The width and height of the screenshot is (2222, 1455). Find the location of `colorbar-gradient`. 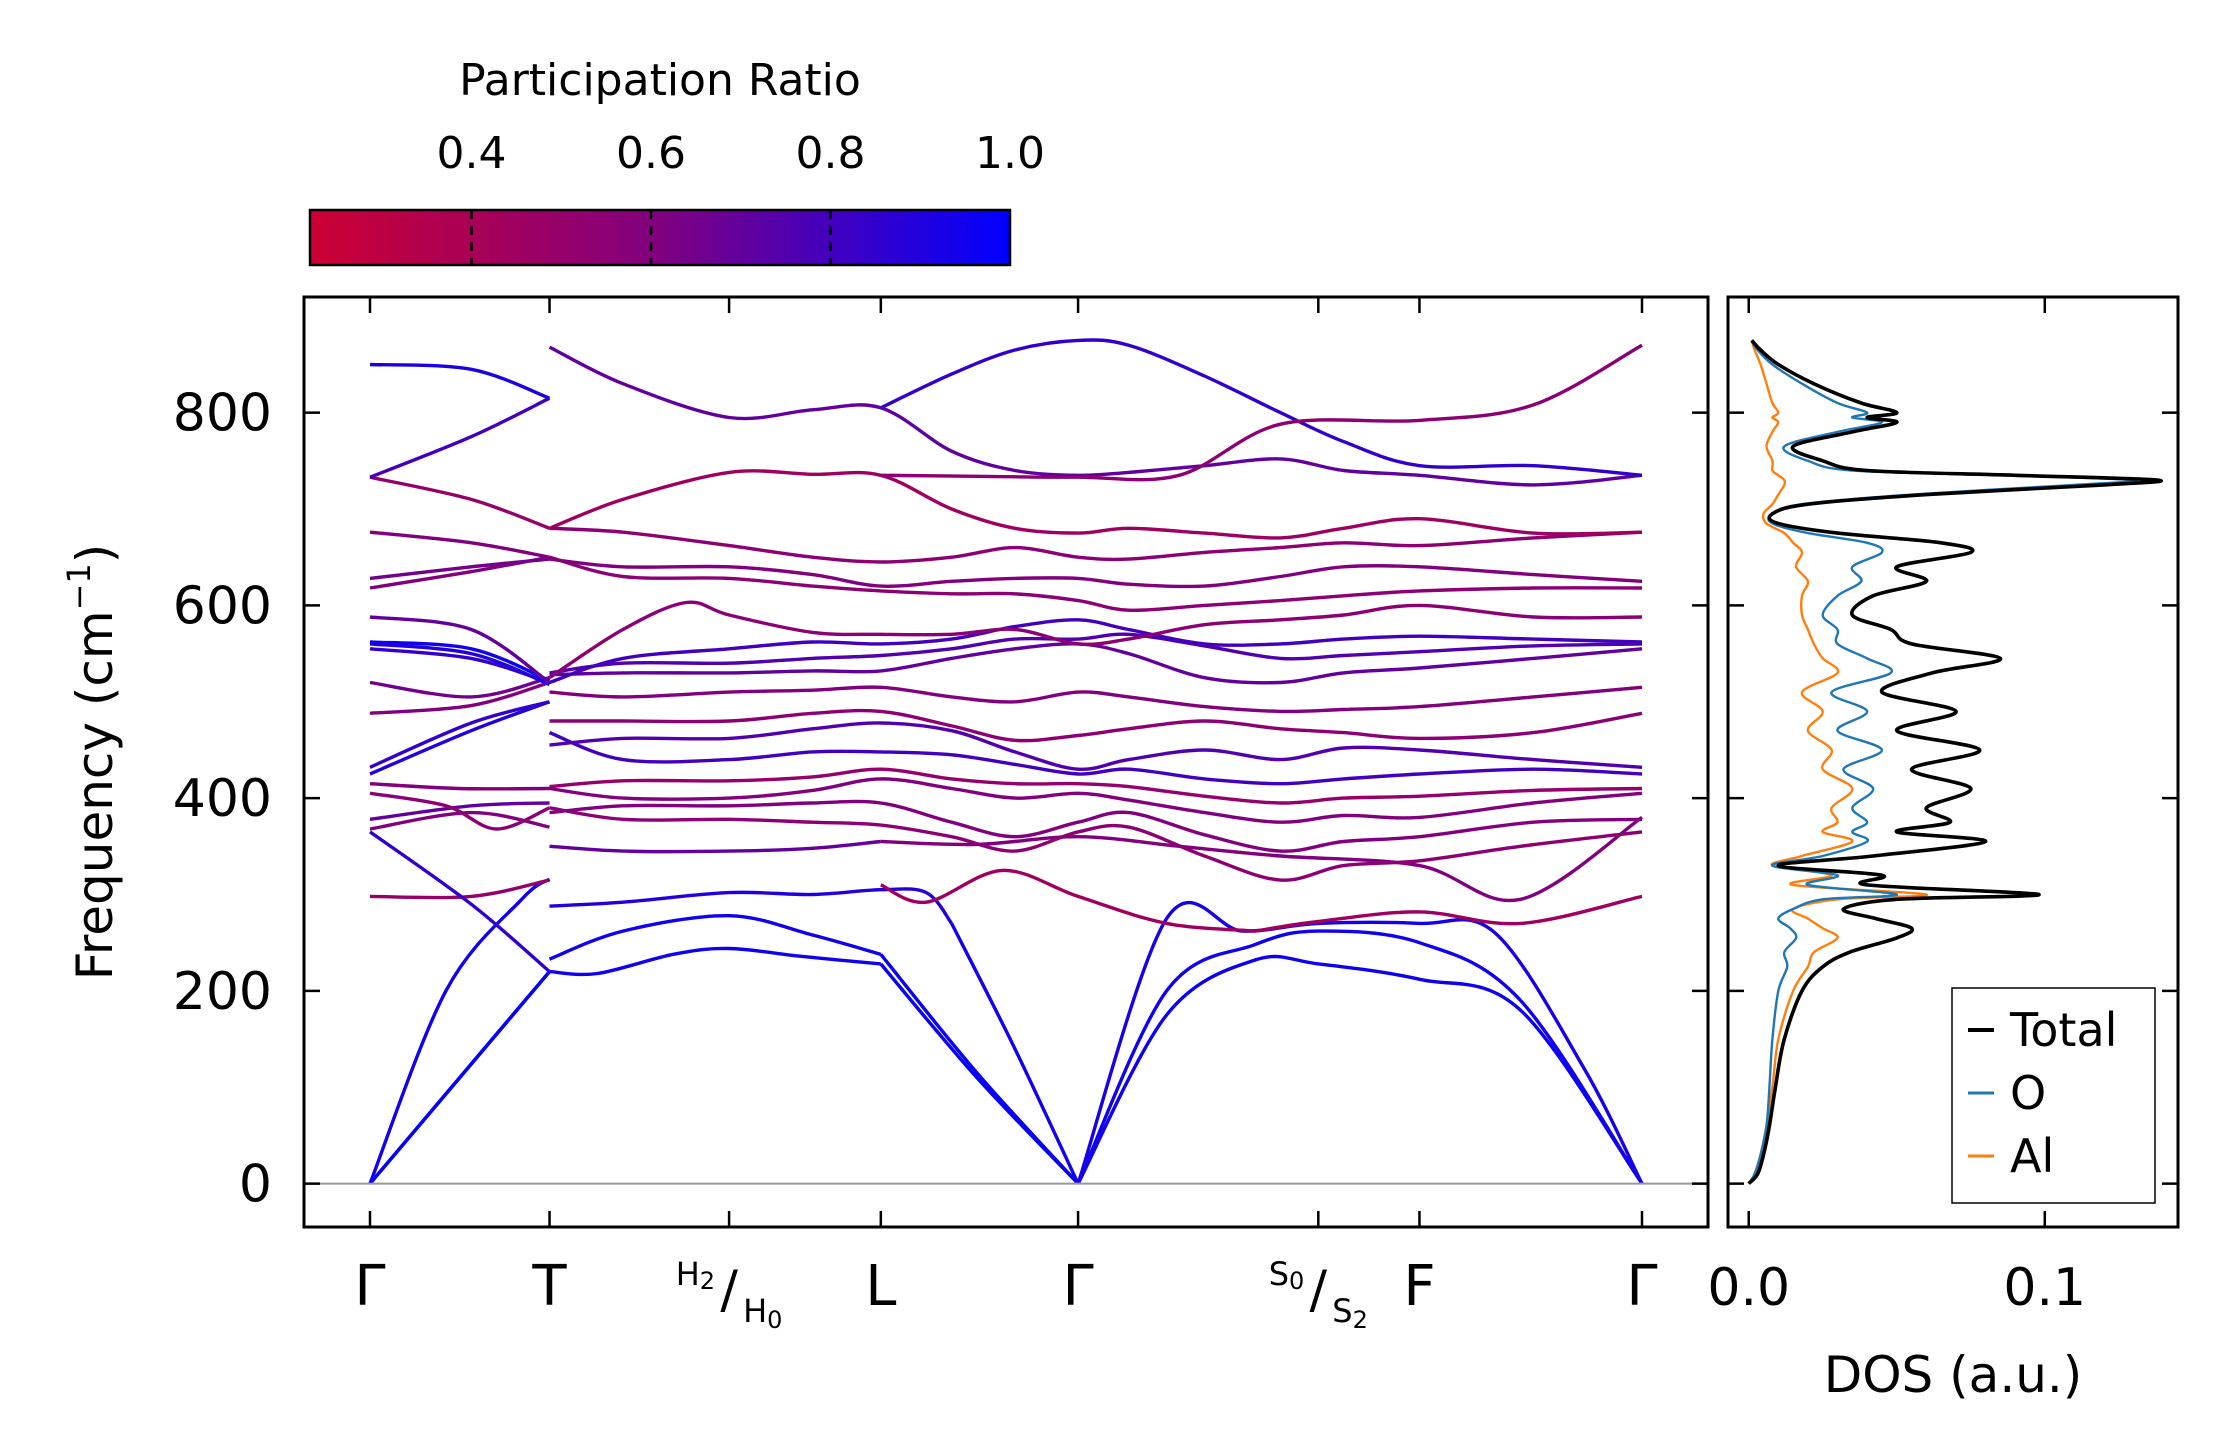

colorbar-gradient is located at coordinates (660, 237).